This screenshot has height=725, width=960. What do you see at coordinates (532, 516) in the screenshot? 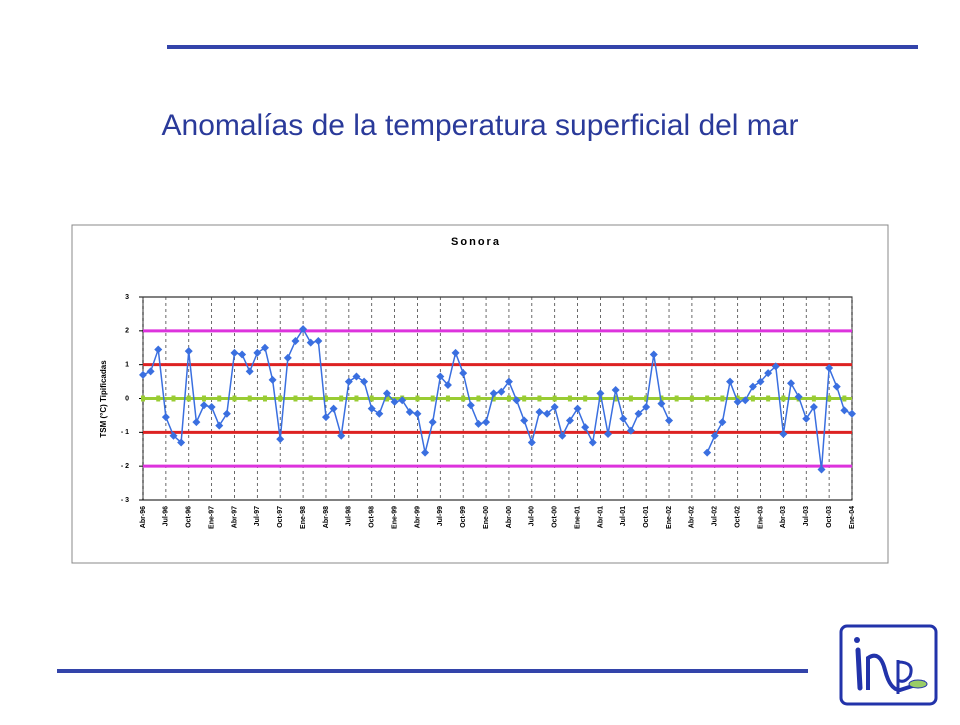
I see `x-tick-label: Jul-00` at bounding box center [532, 516].